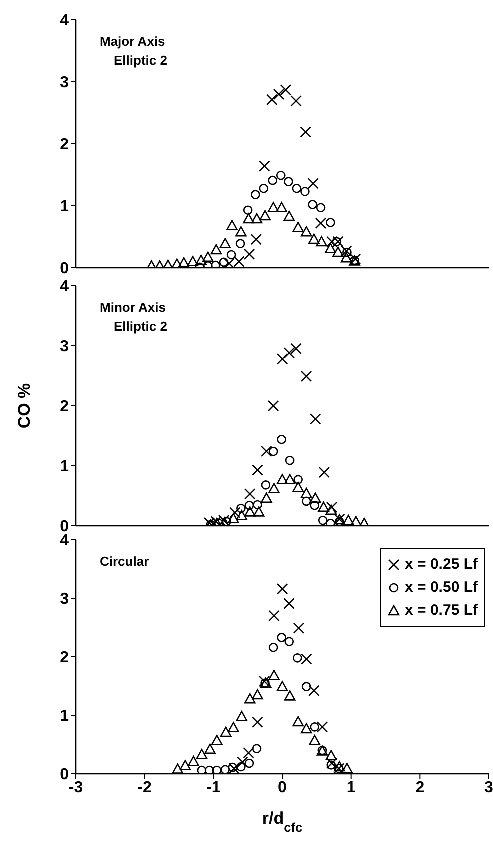  I want to click on x-axis-title: r/d$_{cfc}$, so click(282, 821).